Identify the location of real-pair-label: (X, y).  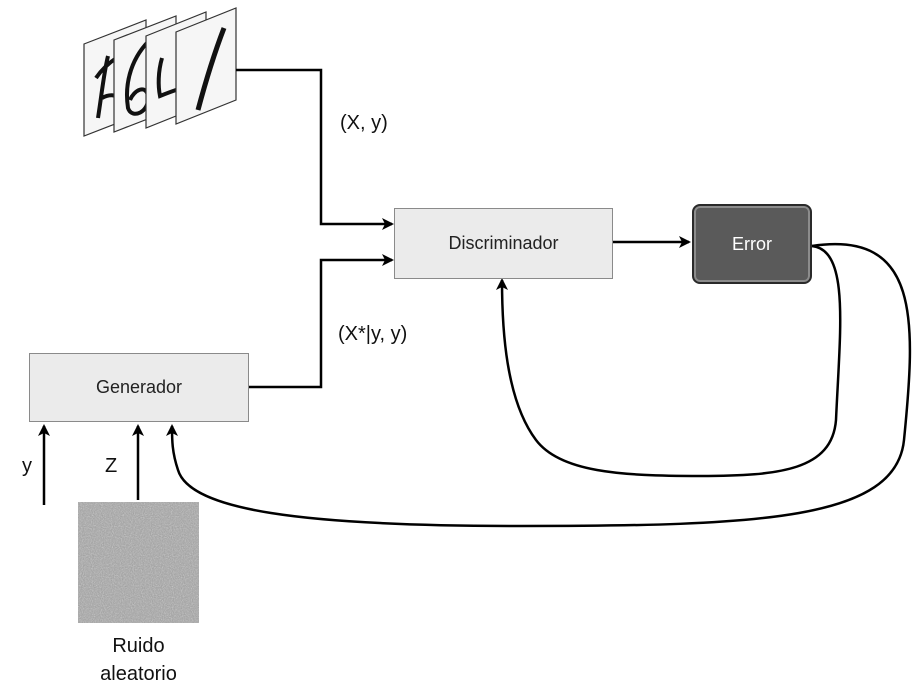
(364, 123).